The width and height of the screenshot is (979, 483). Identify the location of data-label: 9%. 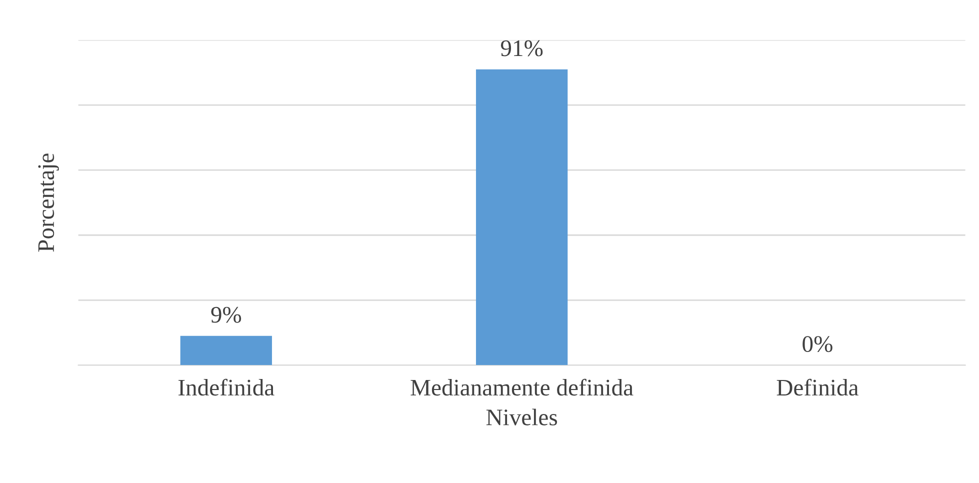
(226, 314).